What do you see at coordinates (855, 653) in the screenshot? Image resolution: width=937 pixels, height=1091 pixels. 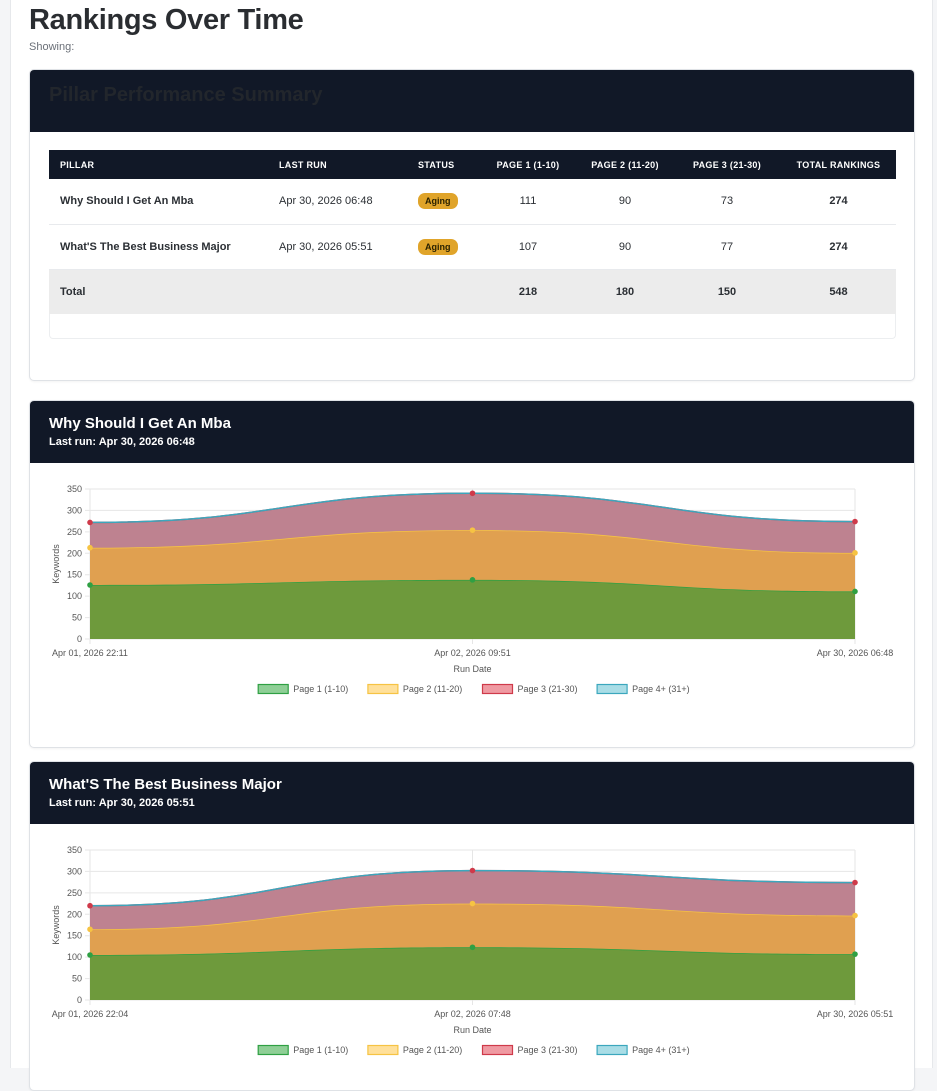 I see `x-tick-label: Apr 30, 2026 06:48` at bounding box center [855, 653].